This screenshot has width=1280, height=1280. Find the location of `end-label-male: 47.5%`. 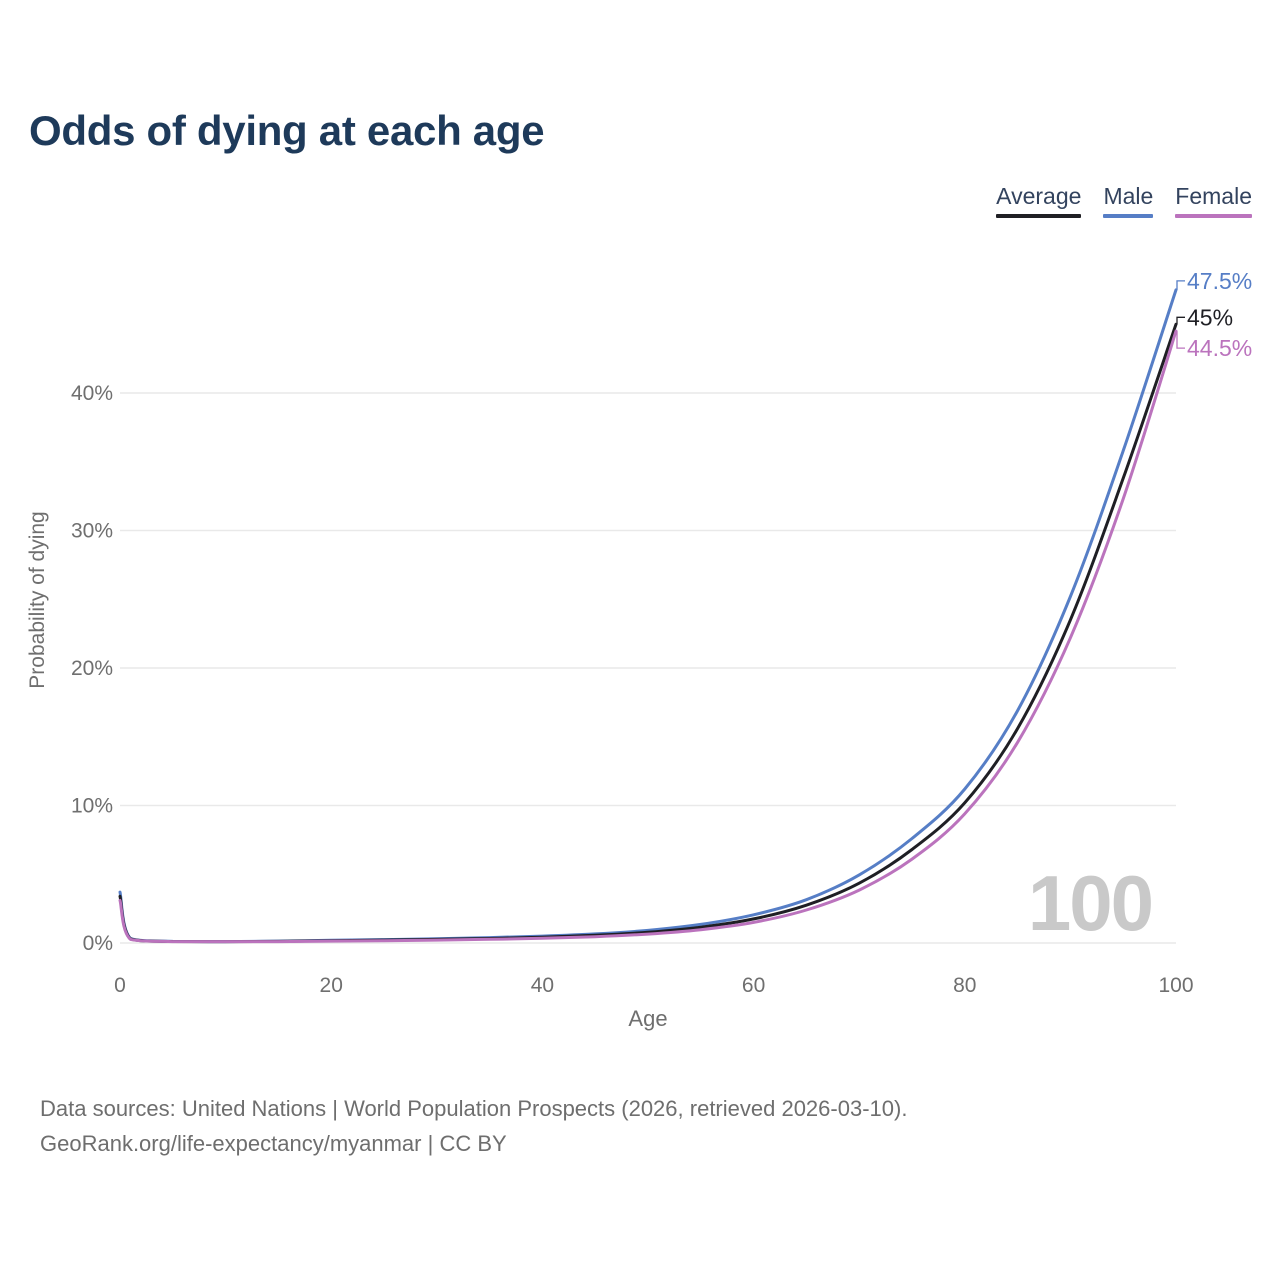

end-label-male: 47.5% is located at coordinates (1219, 281).